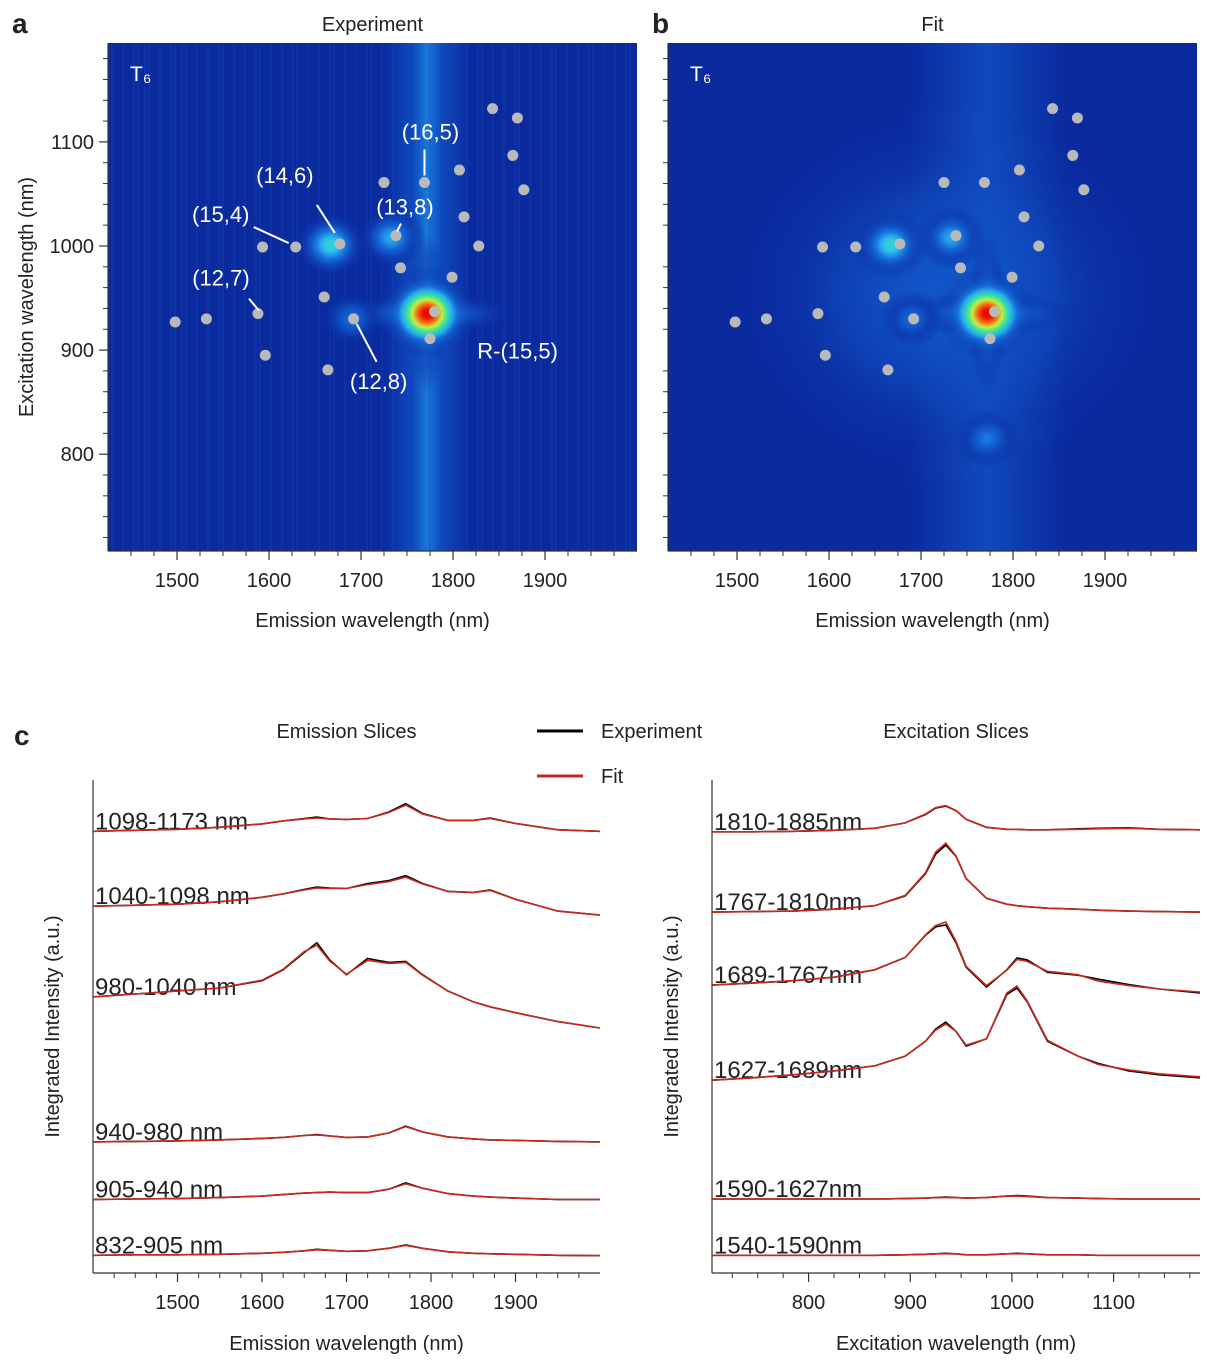  Describe the element at coordinates (652, 732) in the screenshot. I see `legend-label: Experiment` at that location.